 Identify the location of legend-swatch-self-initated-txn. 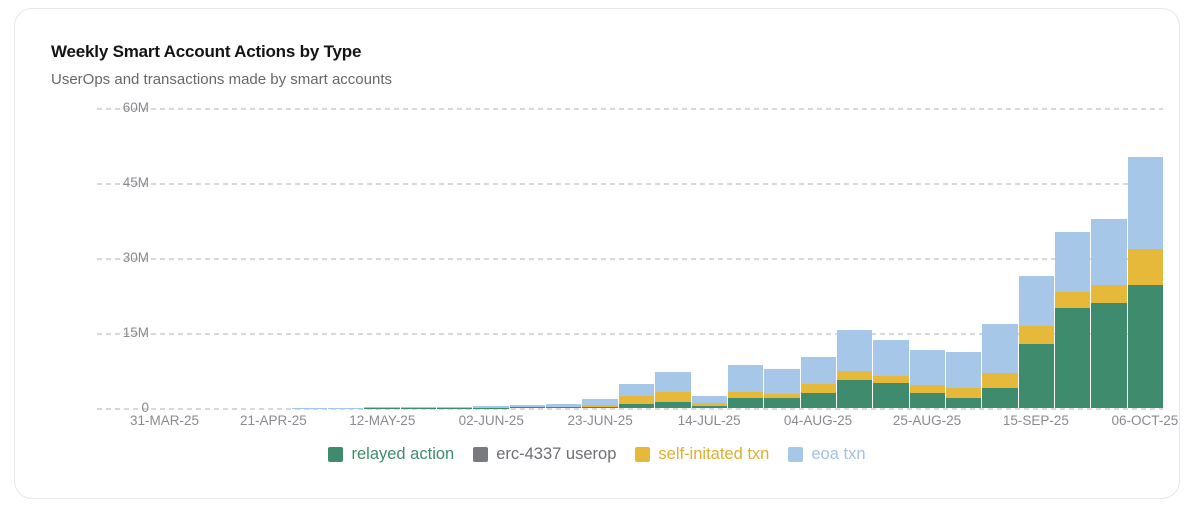
(643, 454).